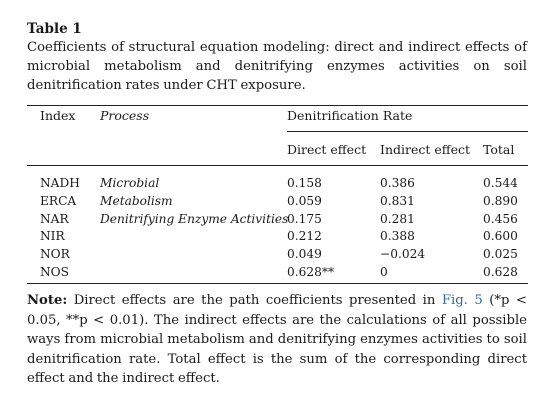 Image resolution: width=550 pixels, height=403 pixels. Describe the element at coordinates (500, 272) in the screenshot. I see `cell-total: 0.628` at that location.